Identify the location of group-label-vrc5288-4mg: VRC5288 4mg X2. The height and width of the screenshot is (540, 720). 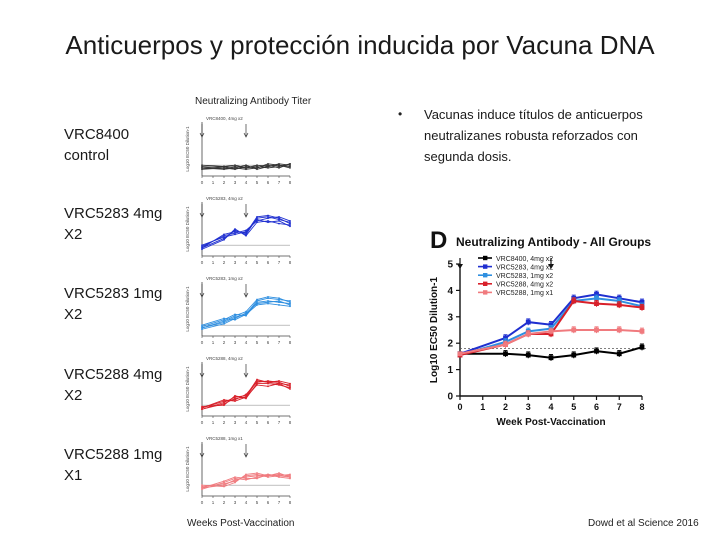
(124, 385).